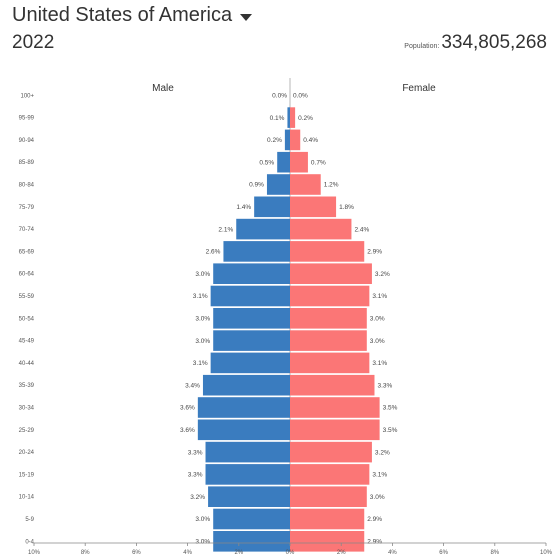 The height and width of the screenshot is (558, 557). I want to click on country-selector: United States of America, so click(132, 15).